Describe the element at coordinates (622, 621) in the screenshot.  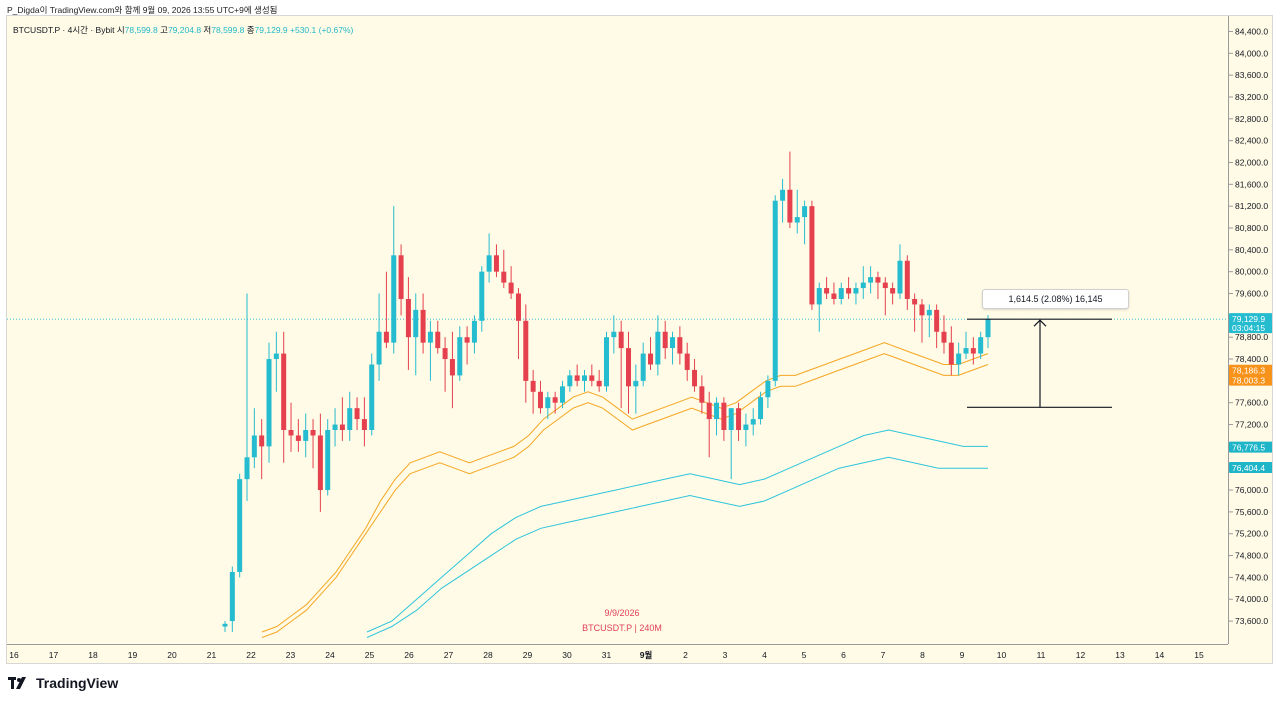
I see `chart-watermark: 9/9/2026 BTCUSDT.P | 240M` at that location.